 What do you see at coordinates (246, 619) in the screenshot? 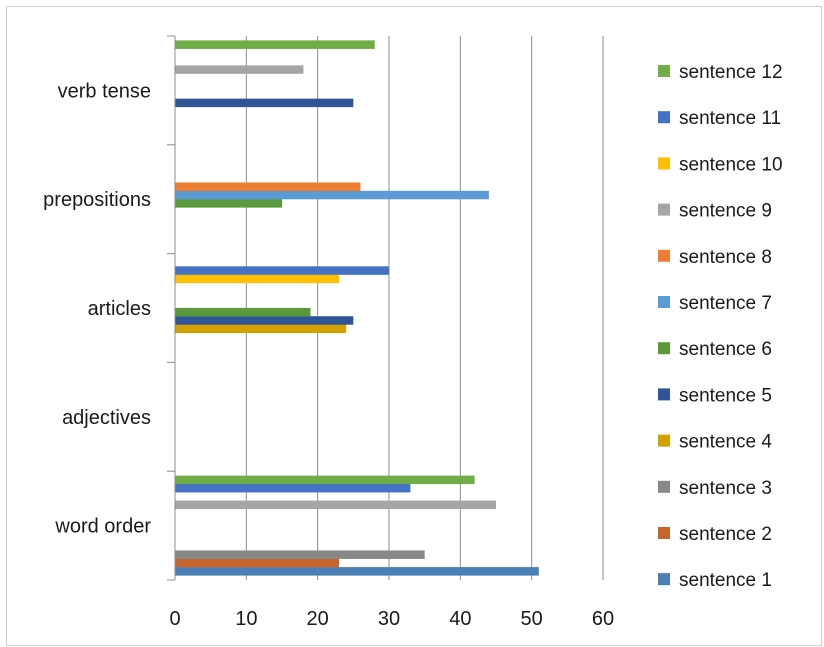
I see `x-tick-label: 10` at bounding box center [246, 619].